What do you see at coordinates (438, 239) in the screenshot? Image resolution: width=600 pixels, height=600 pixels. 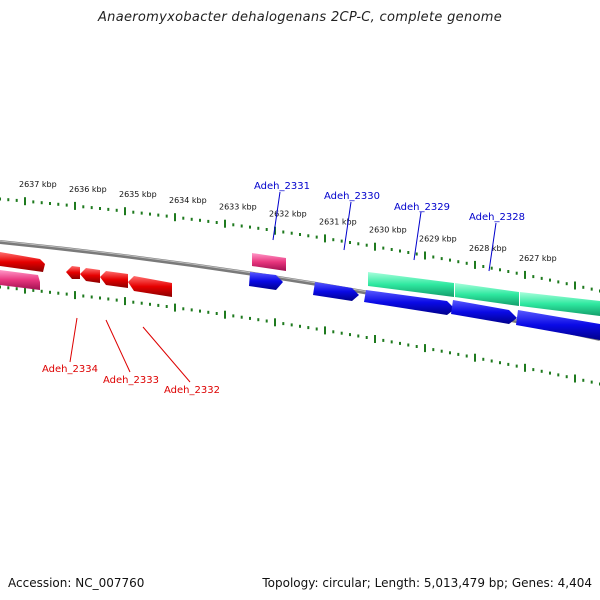 I see `scale-label: 2629 kbp` at bounding box center [438, 239].